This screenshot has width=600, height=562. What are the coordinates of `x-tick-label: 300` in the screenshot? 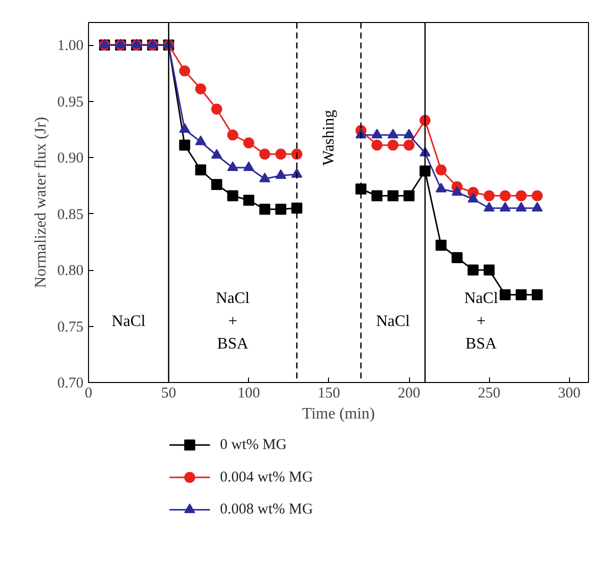 It's located at (569, 394).